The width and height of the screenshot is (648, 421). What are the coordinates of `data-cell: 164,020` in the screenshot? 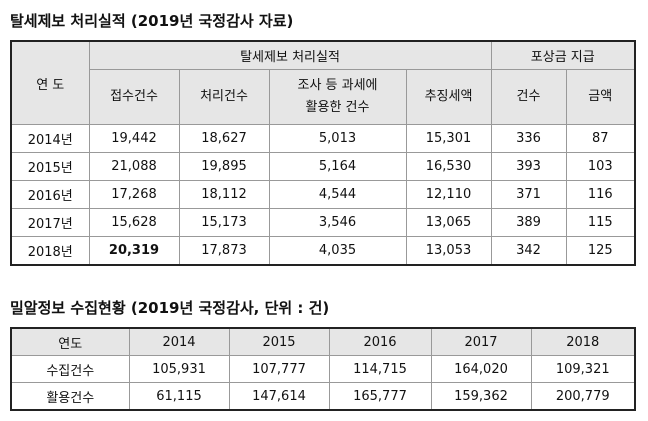 It's located at (481, 369).